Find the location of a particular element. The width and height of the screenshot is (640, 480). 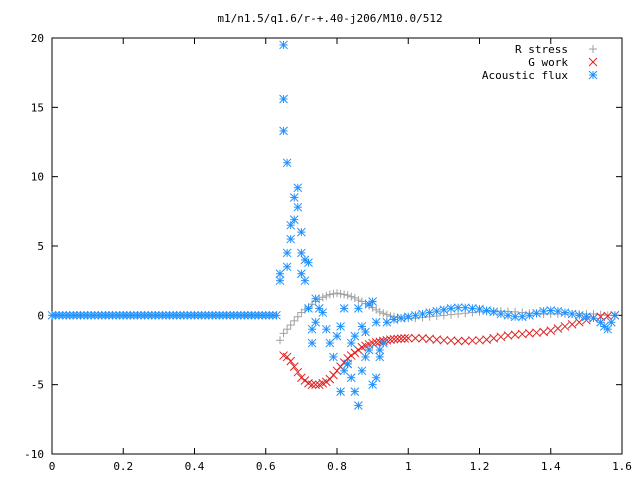

y-tick-label: 5 is located at coordinates (40, 246).